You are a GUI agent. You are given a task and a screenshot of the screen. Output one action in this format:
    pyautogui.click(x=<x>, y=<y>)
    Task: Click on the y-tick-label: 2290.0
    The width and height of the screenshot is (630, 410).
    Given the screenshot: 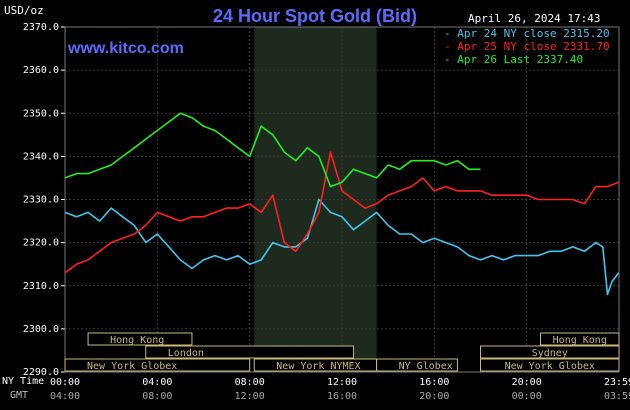 What is the action you would take?
    pyautogui.click(x=41, y=372)
    